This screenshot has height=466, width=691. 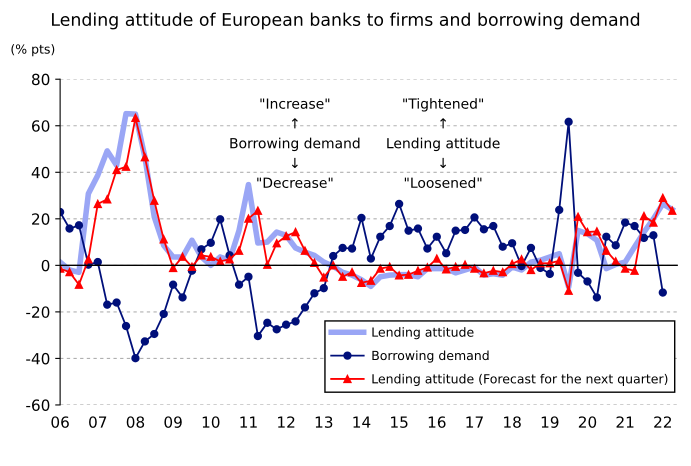 I want to click on x-tick-label: 15, so click(x=399, y=422).